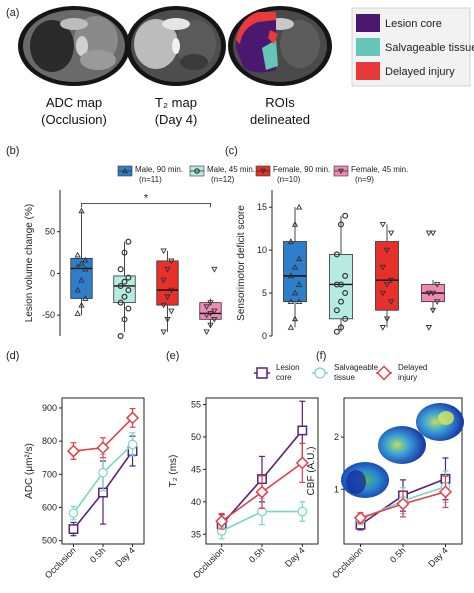 This screenshot has width=474, height=593. What do you see at coordinates (196, 534) in the screenshot?
I see `y-tick-label: 35` at bounding box center [196, 534].